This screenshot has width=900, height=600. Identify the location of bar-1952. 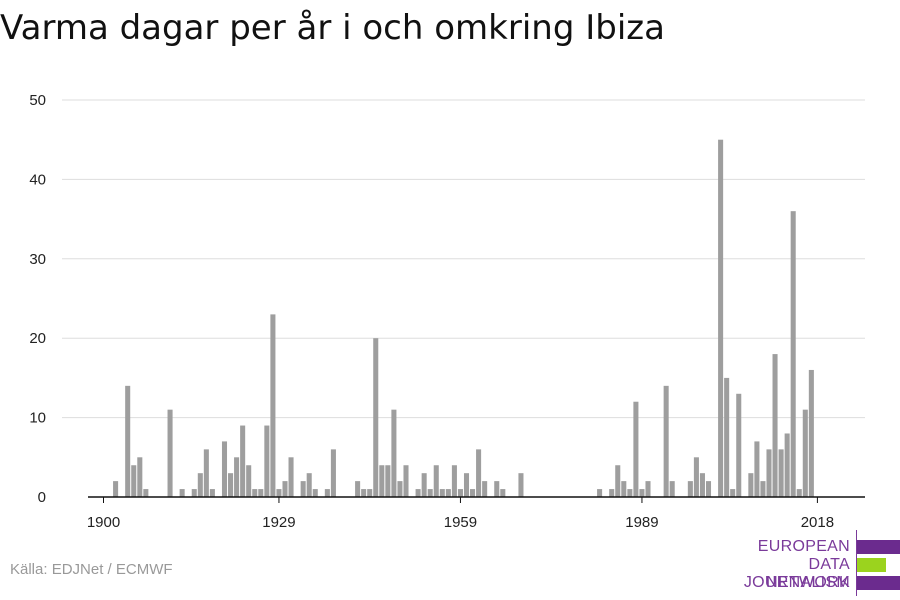
(418, 493).